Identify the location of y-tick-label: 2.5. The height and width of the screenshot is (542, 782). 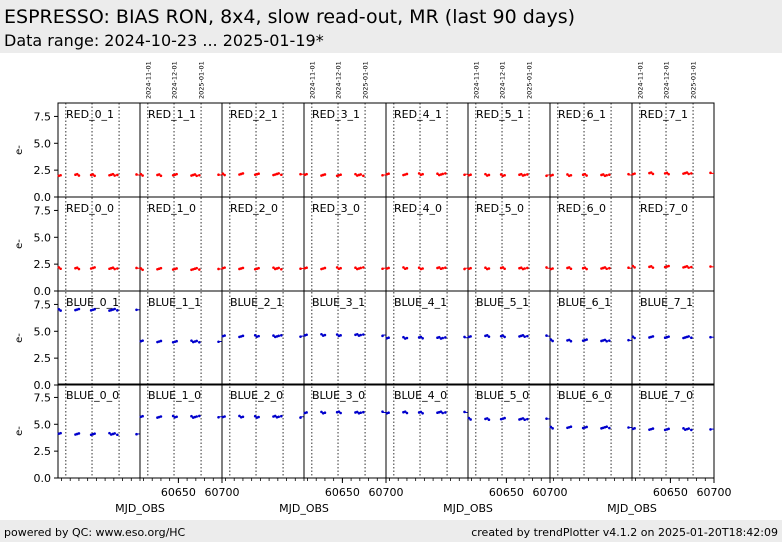
(43, 451).